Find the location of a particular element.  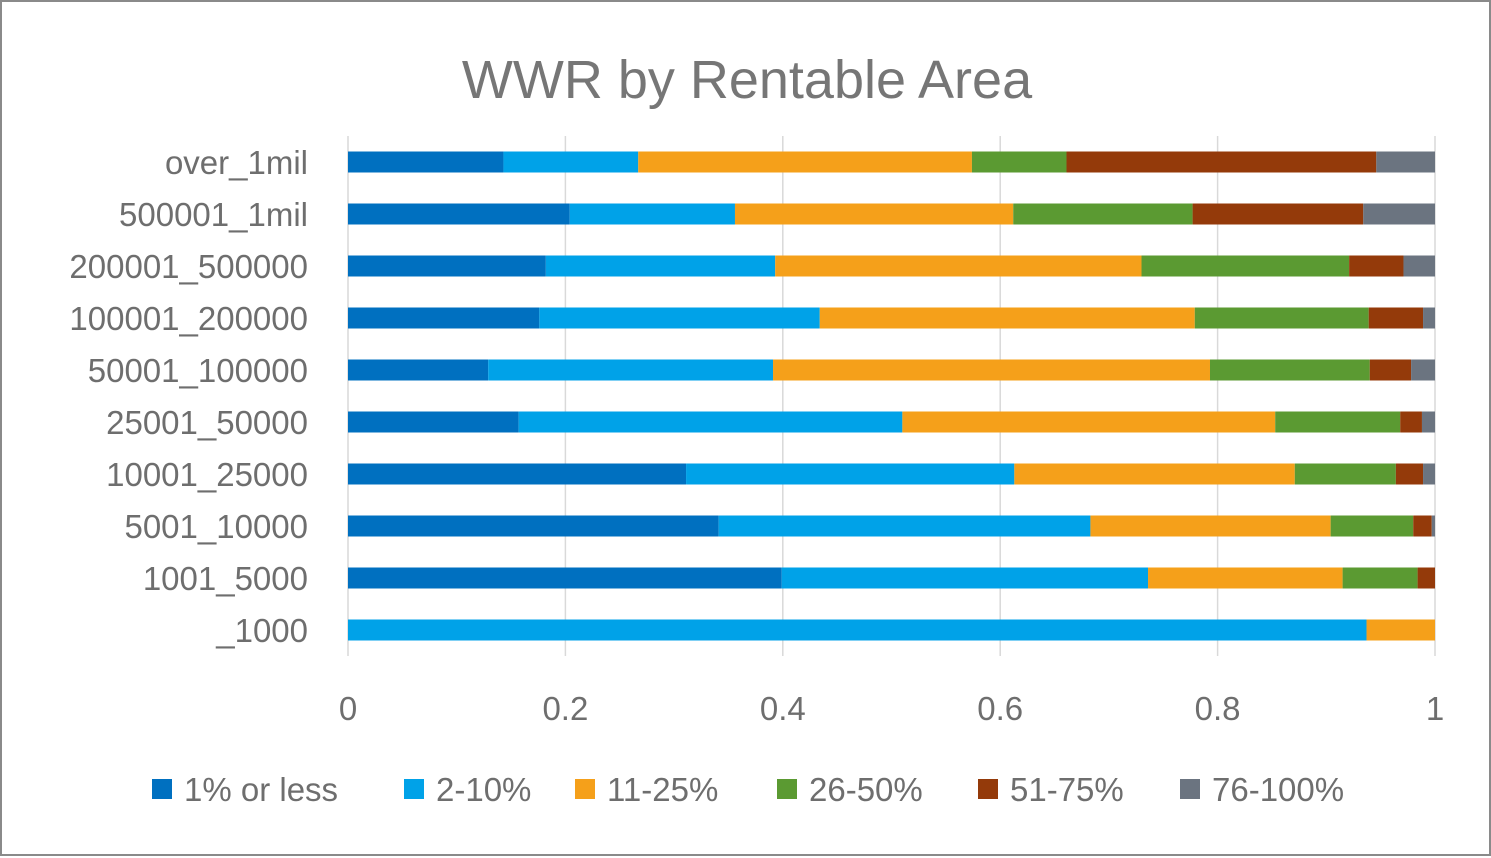

category-label-50001_100000: 50001_100000 is located at coordinates (198, 370).